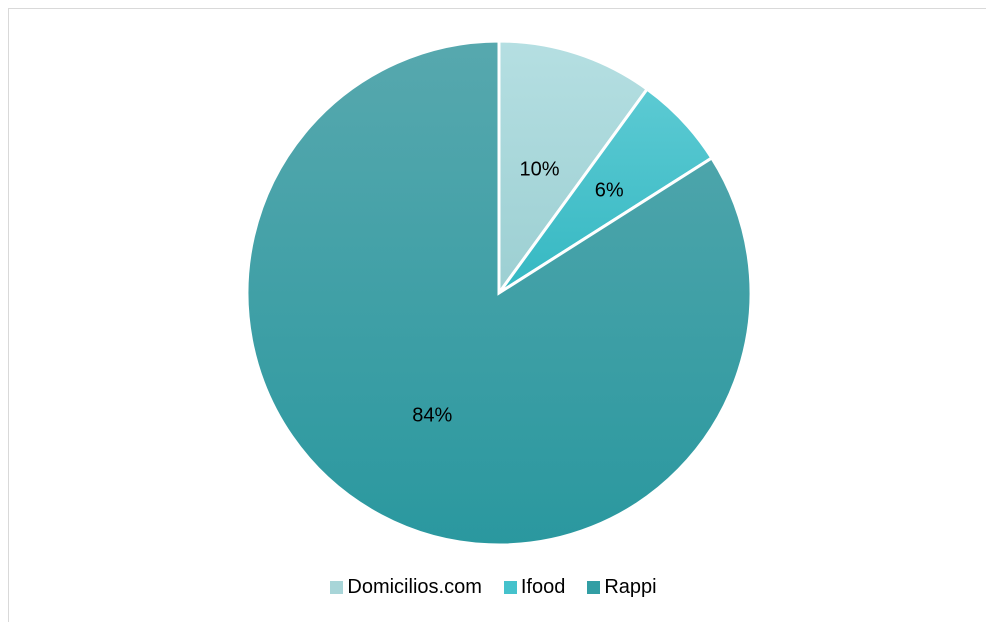  What do you see at coordinates (539, 169) in the screenshot?
I see `slice-label-domicilios: 10%` at bounding box center [539, 169].